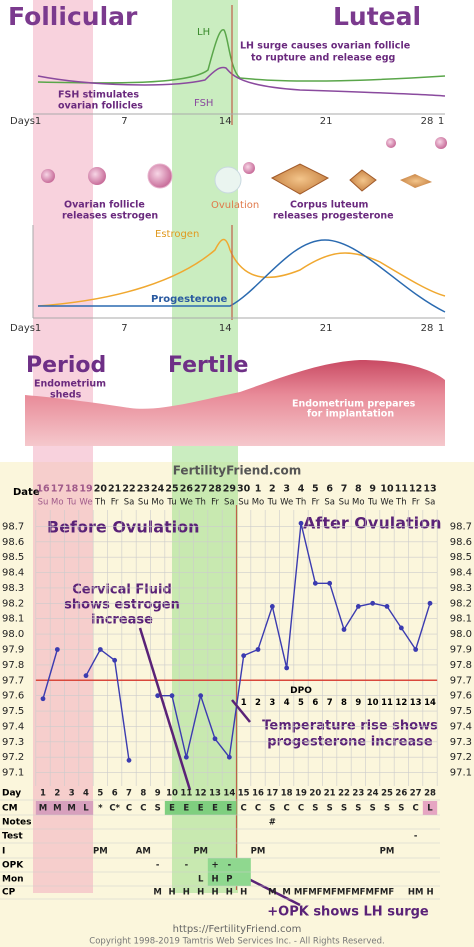  What do you see at coordinates (387, 703) in the screenshot?
I see `dpo: 11` at bounding box center [387, 703].